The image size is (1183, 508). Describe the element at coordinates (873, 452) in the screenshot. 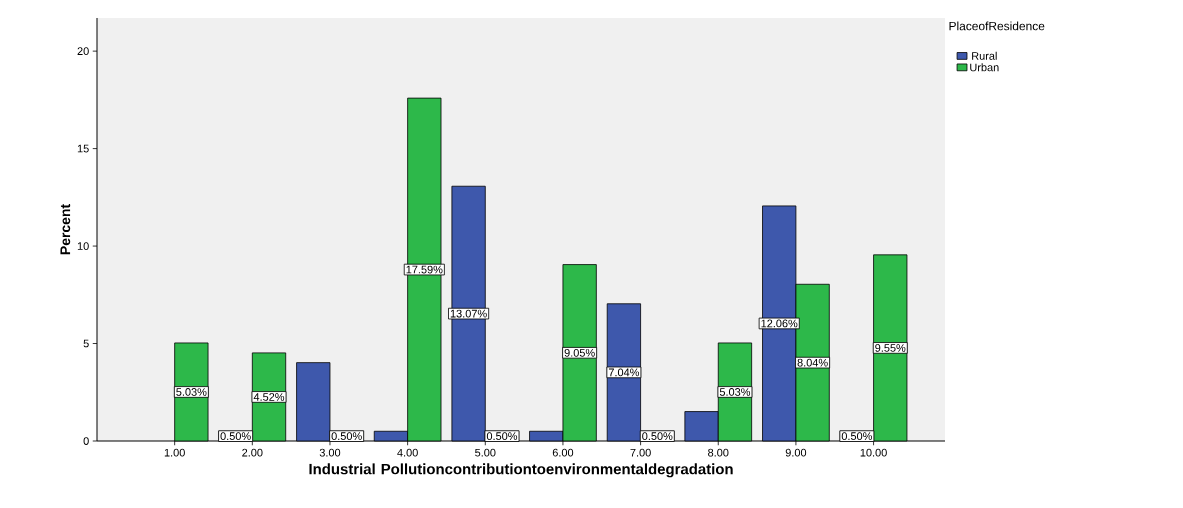

I see `x-tick-label: 10.00` at that location.